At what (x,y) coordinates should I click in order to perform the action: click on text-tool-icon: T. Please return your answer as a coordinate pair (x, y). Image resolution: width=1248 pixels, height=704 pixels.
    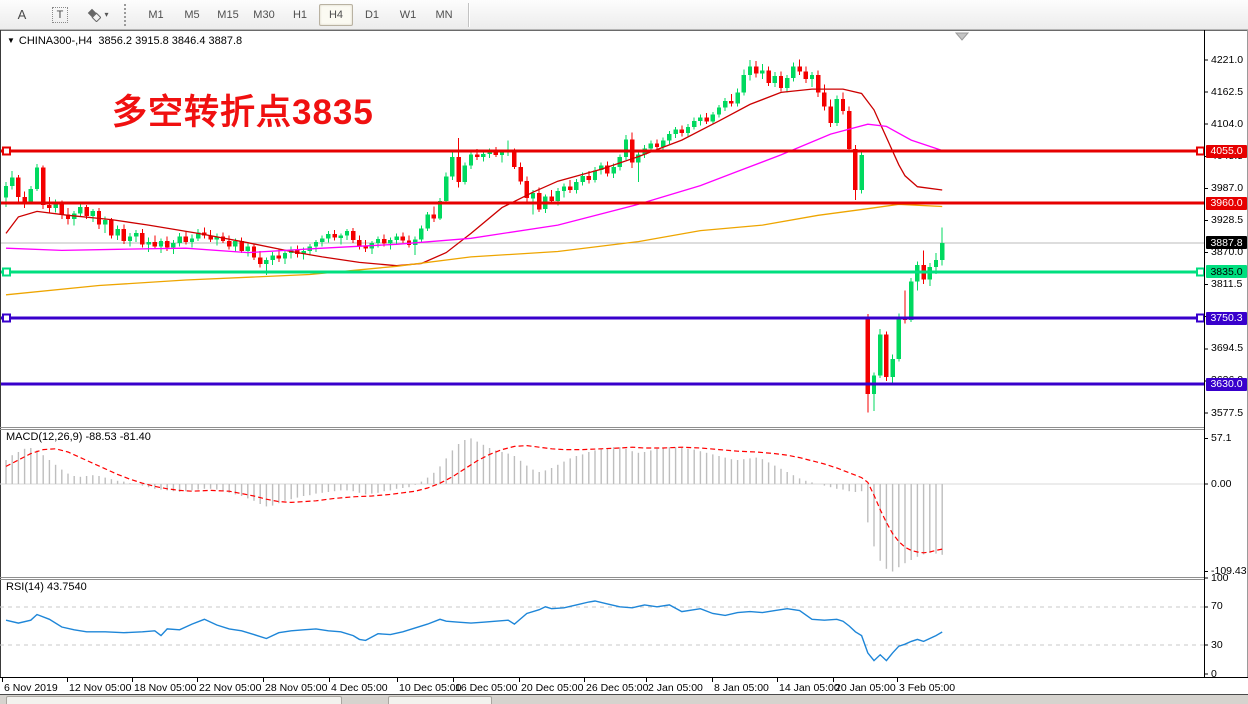
    Looking at the image, I should click on (60, 14).